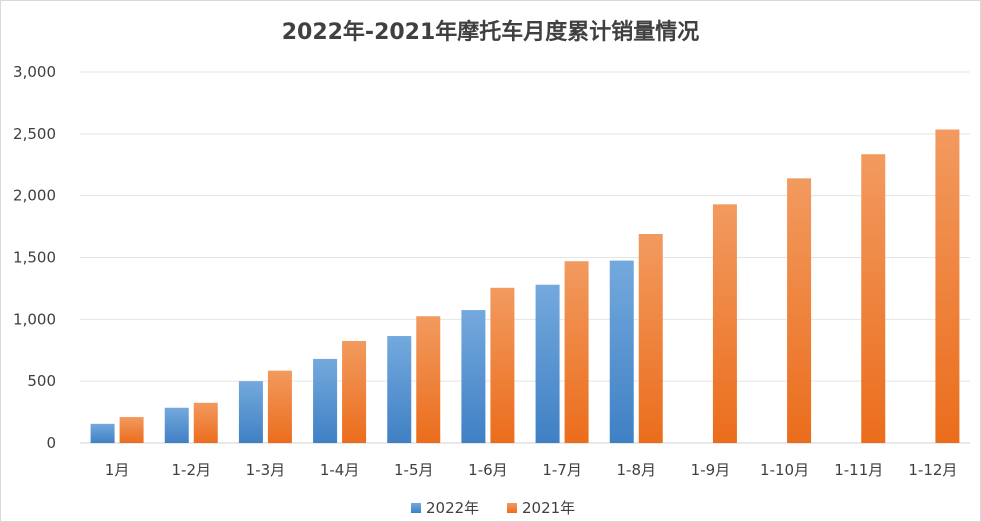  I want to click on legend: 2022年 2021年, so click(493, 508).